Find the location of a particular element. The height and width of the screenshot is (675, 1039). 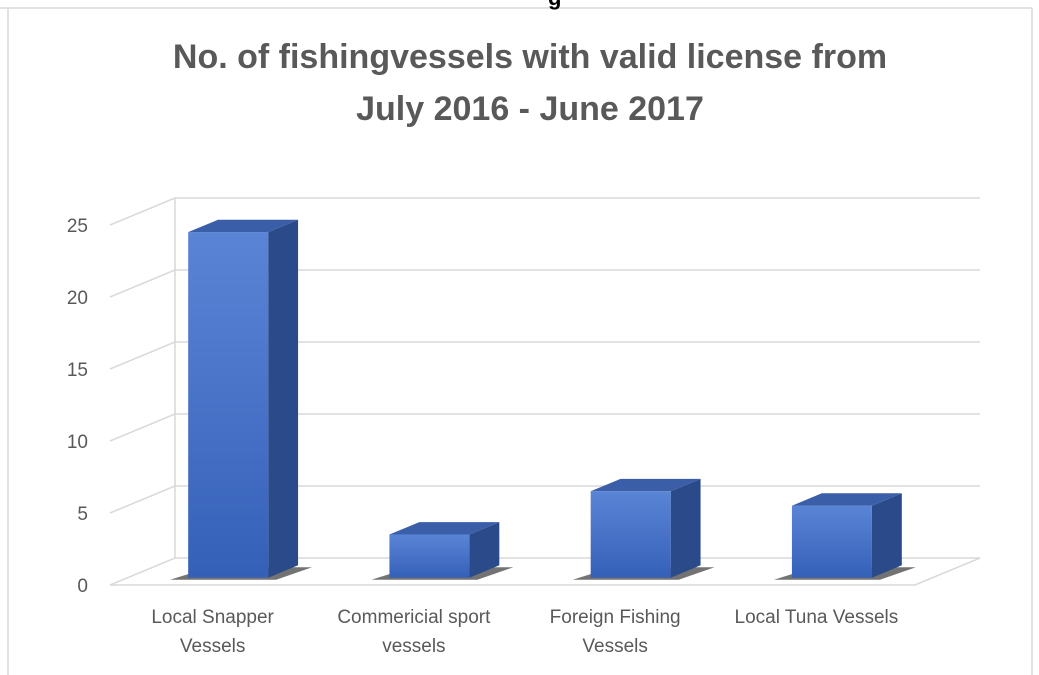

y-tick-label-5: 5 is located at coordinates (82, 514).